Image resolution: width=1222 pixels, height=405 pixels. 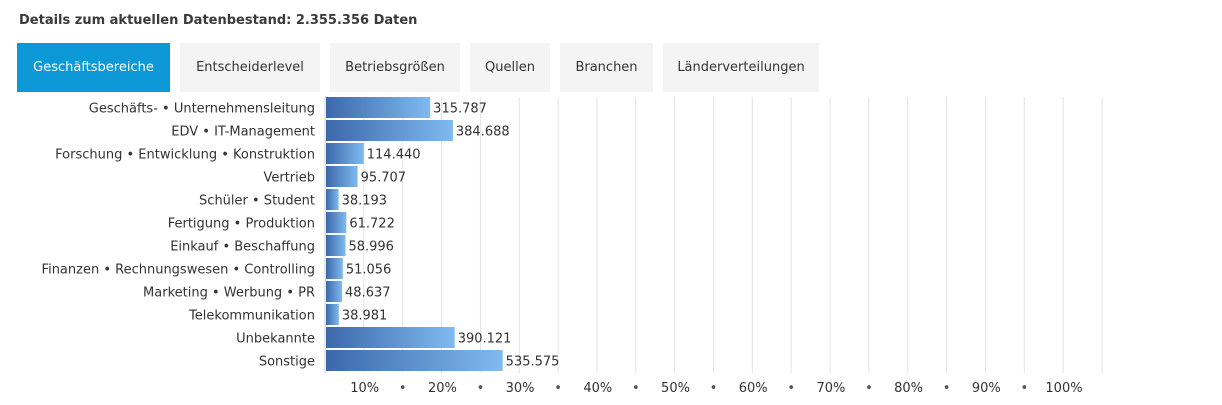 What do you see at coordinates (289, 178) in the screenshot?
I see `category-label: Vertrieb` at bounding box center [289, 178].